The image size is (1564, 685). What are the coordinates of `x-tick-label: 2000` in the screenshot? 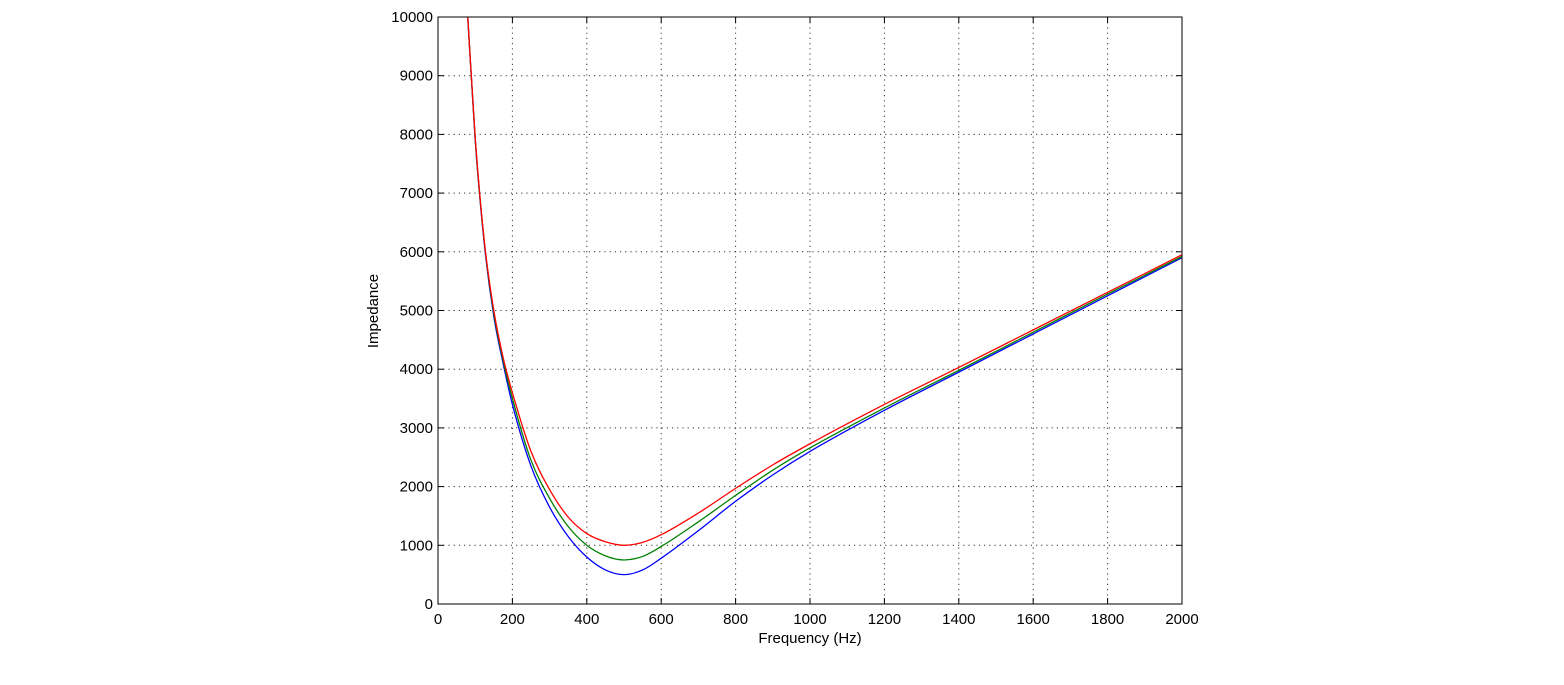 It's located at (1181, 619).